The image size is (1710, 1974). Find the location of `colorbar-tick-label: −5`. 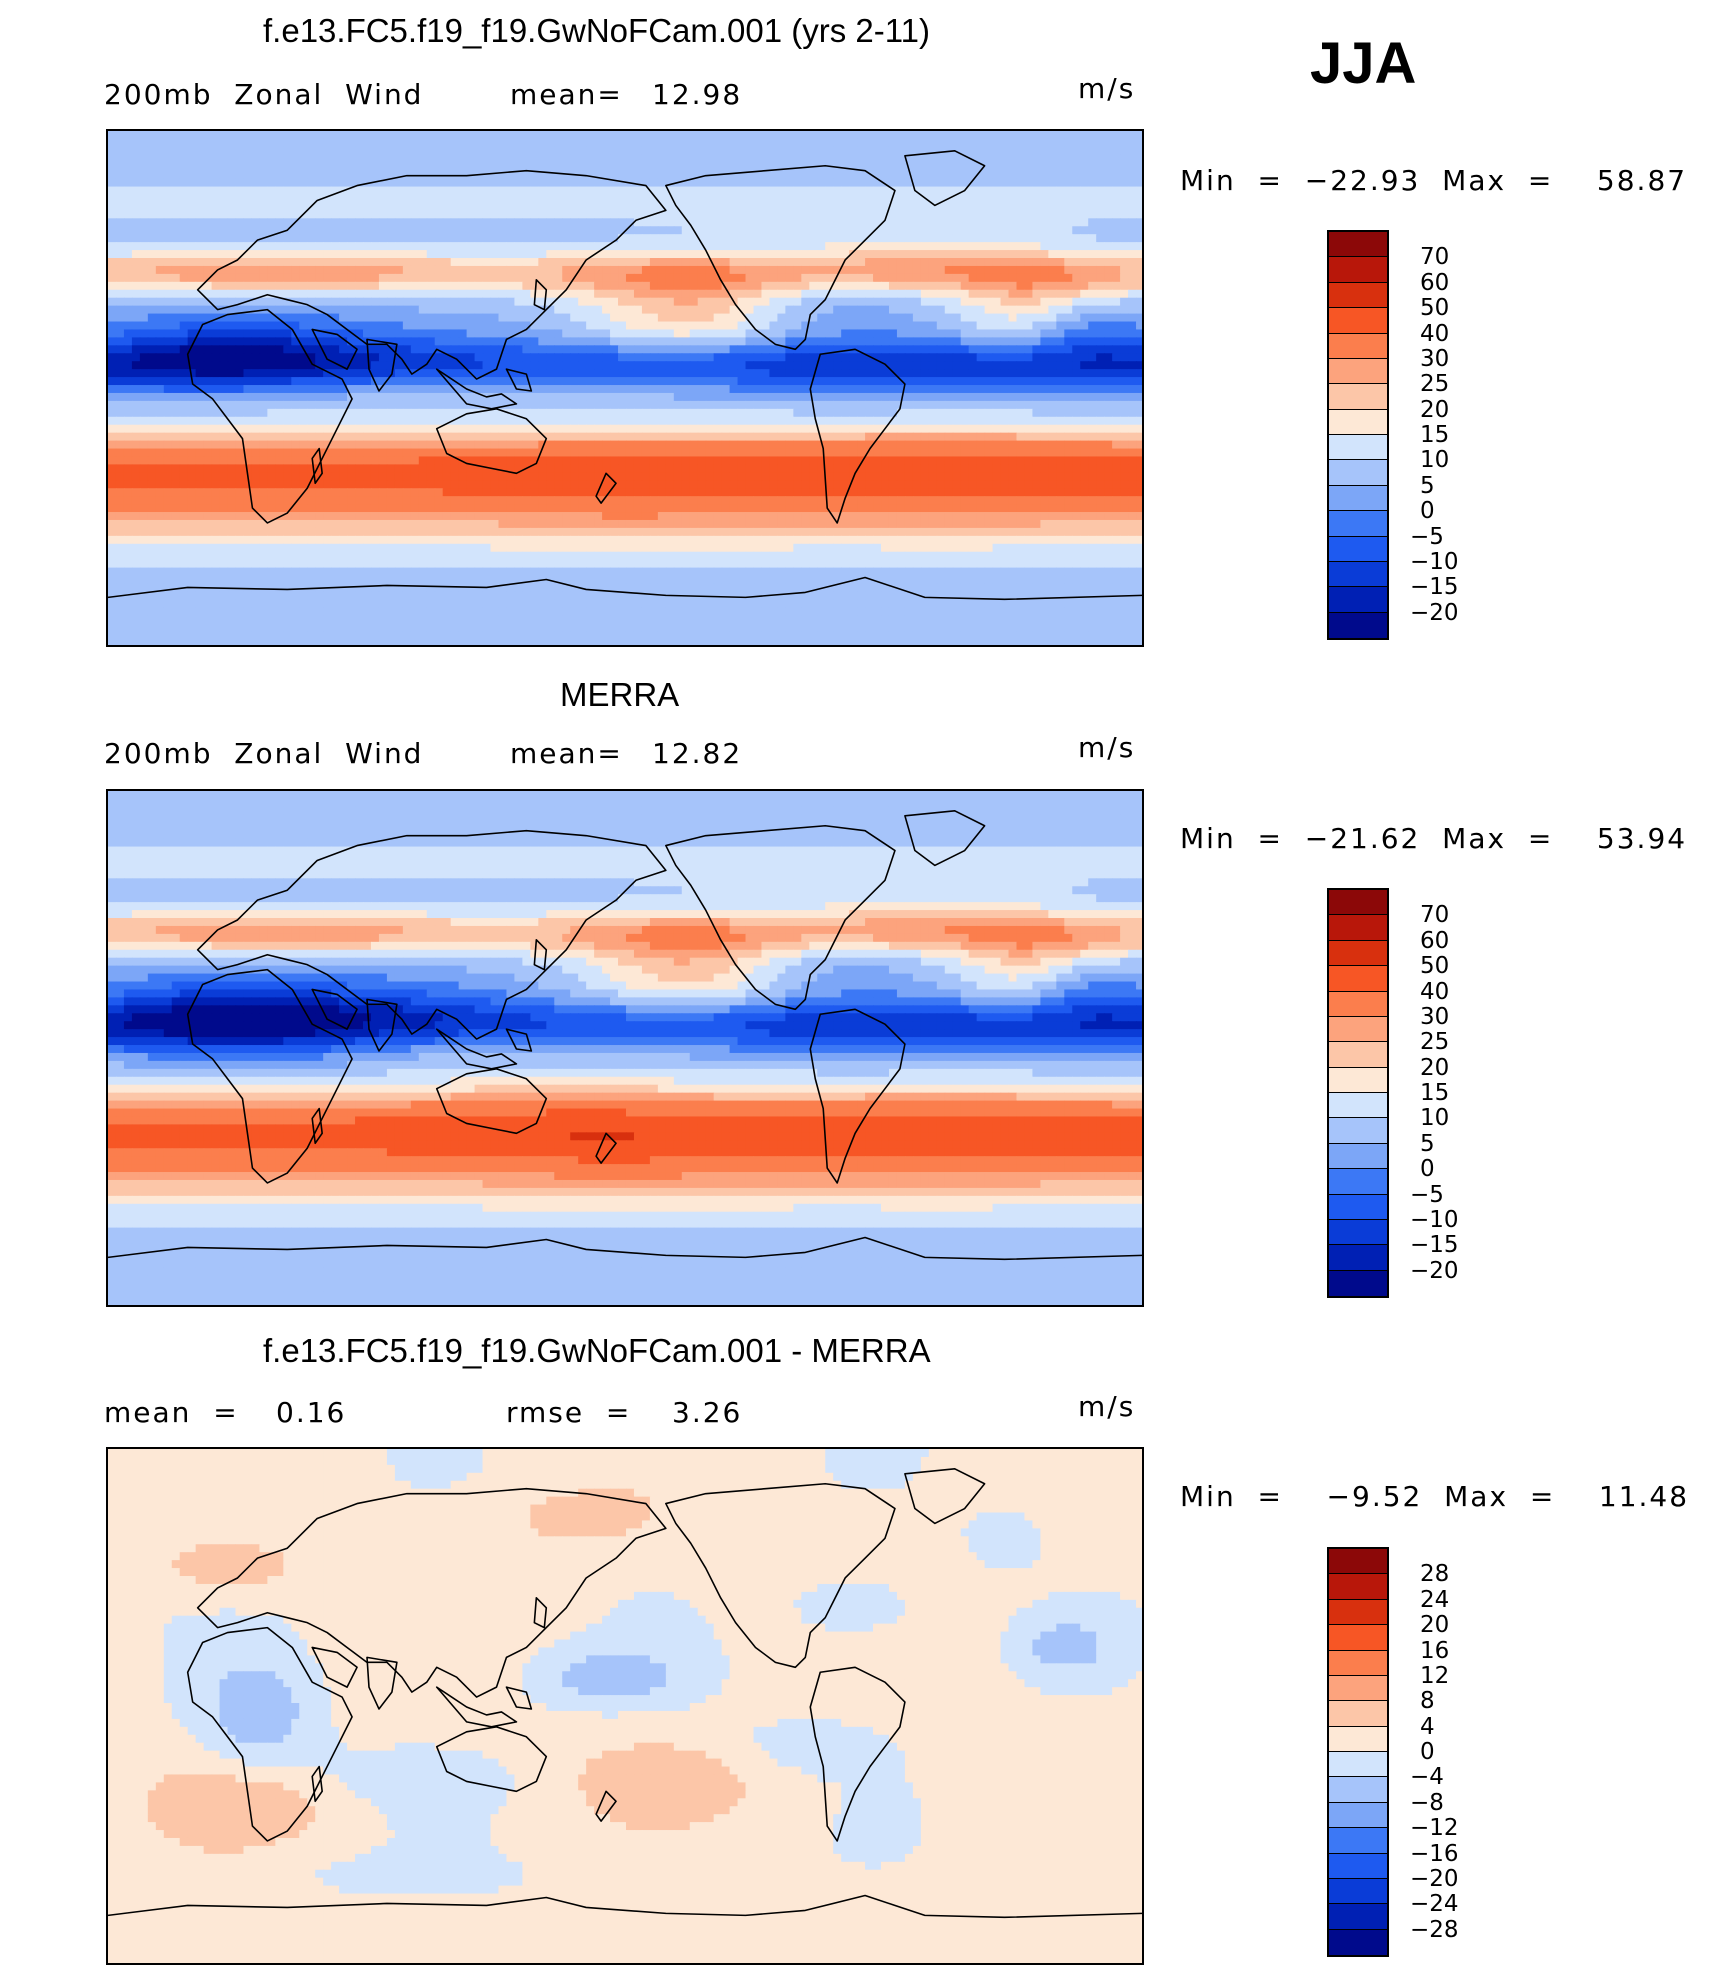

colorbar-tick-label: −5 is located at coordinates (1427, 1195).